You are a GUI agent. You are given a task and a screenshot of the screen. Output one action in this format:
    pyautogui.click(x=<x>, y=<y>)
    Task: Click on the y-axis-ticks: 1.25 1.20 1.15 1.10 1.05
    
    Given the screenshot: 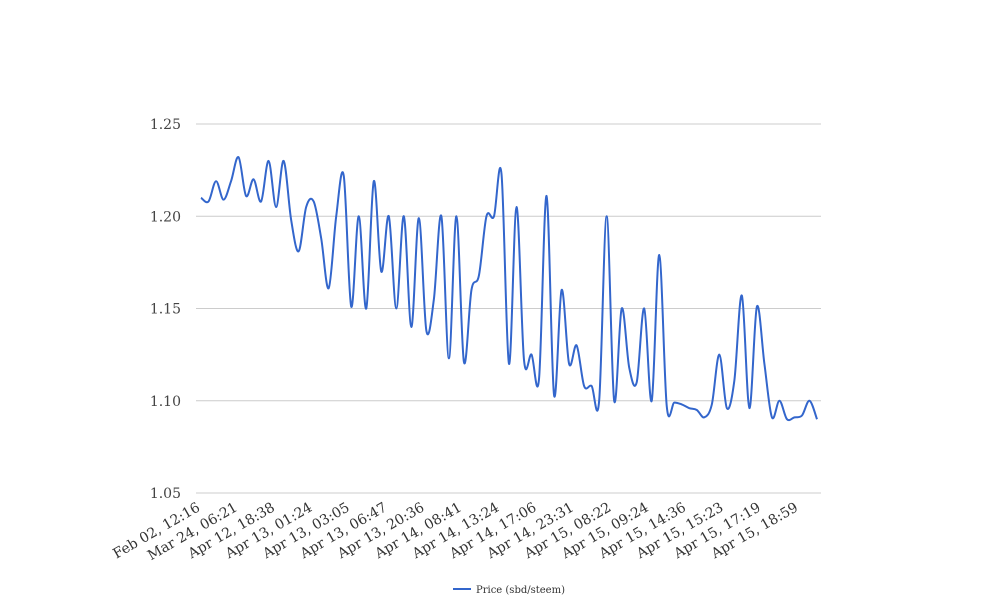 What is the action you would take?
    pyautogui.click(x=165, y=309)
    